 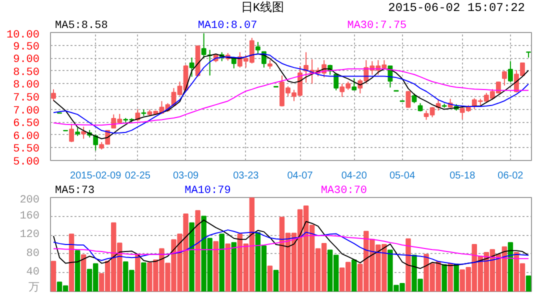 I want to click on y-tick-label: 7.00, so click(x=26, y=111).